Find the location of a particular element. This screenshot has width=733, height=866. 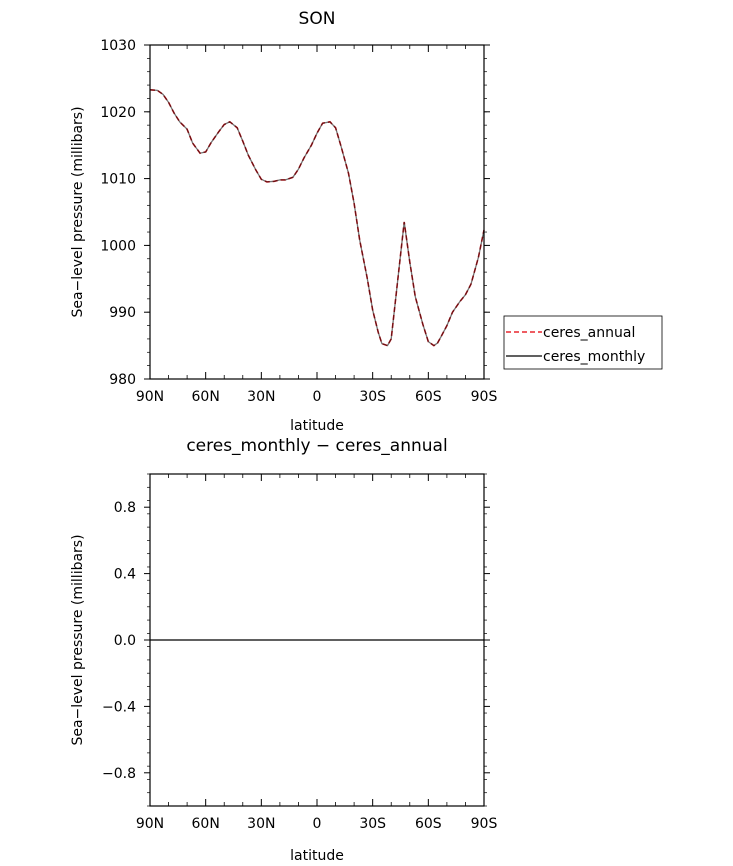

top-panel-y-tick-label: 1010 is located at coordinates (118, 180).